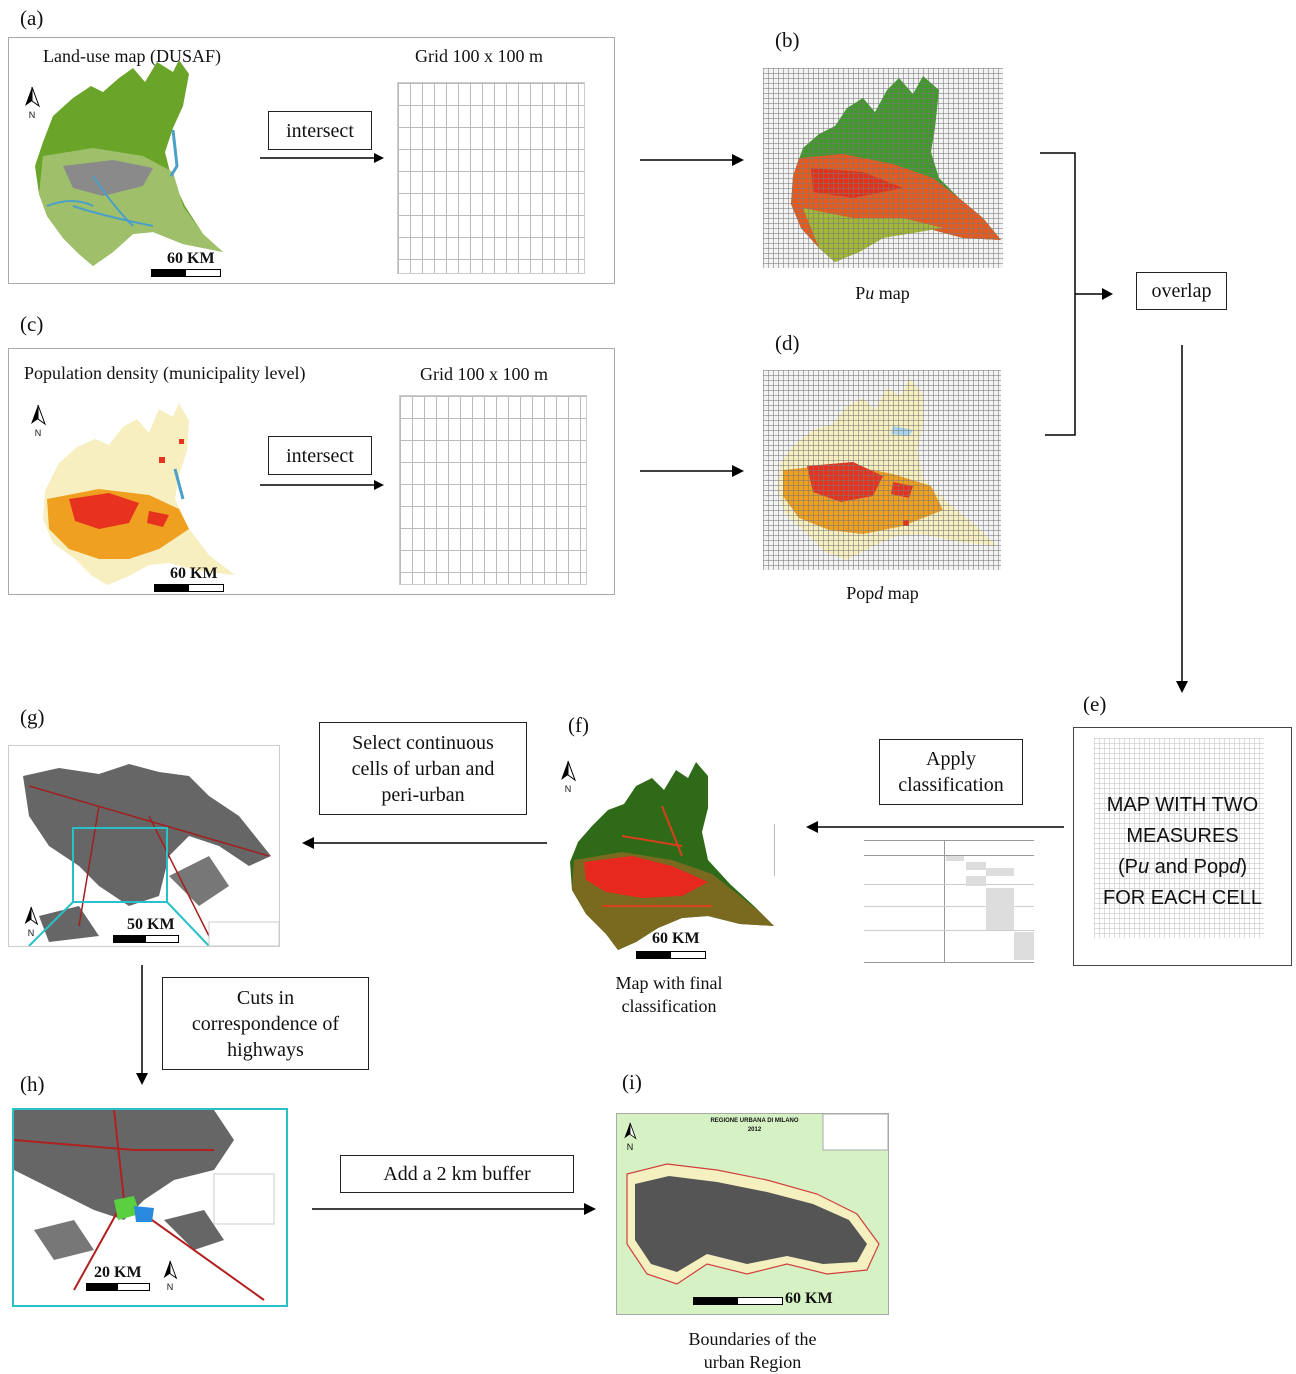  Describe the element at coordinates (949, 902) in the screenshot. I see `classification-table` at that location.